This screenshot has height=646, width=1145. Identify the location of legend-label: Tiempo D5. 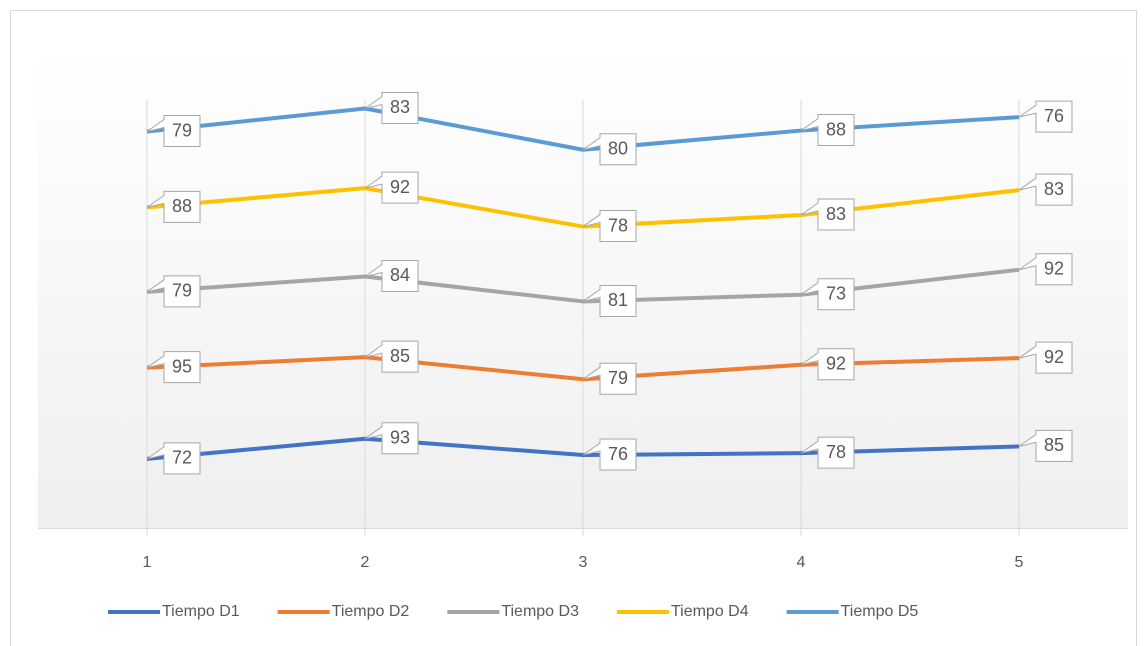
(880, 611).